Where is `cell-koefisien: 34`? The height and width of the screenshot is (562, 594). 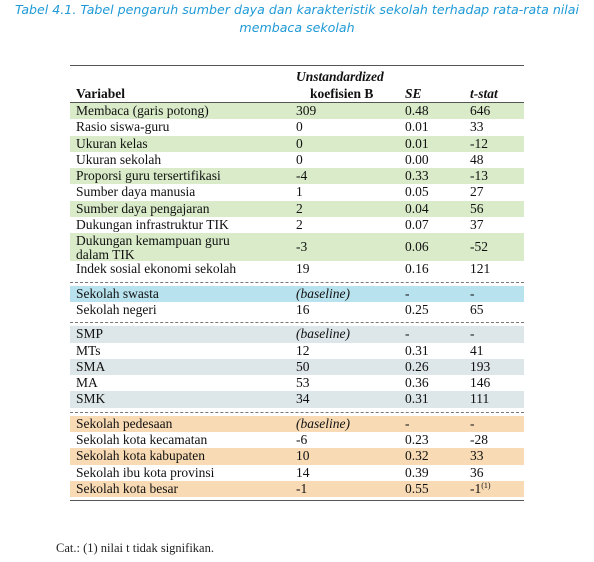 cell-koefisien: 34 is located at coordinates (303, 399).